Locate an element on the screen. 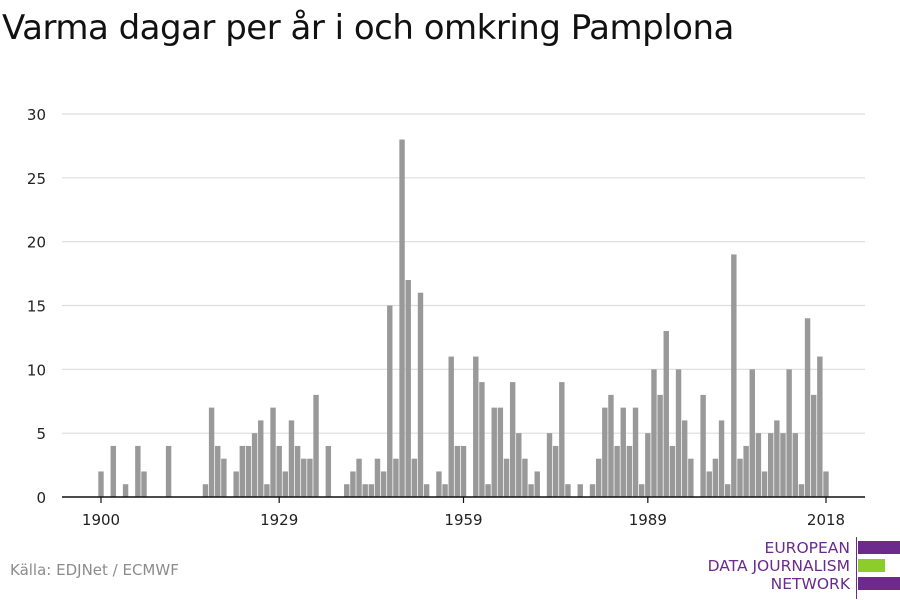  bar-1981 is located at coordinates (598, 477).